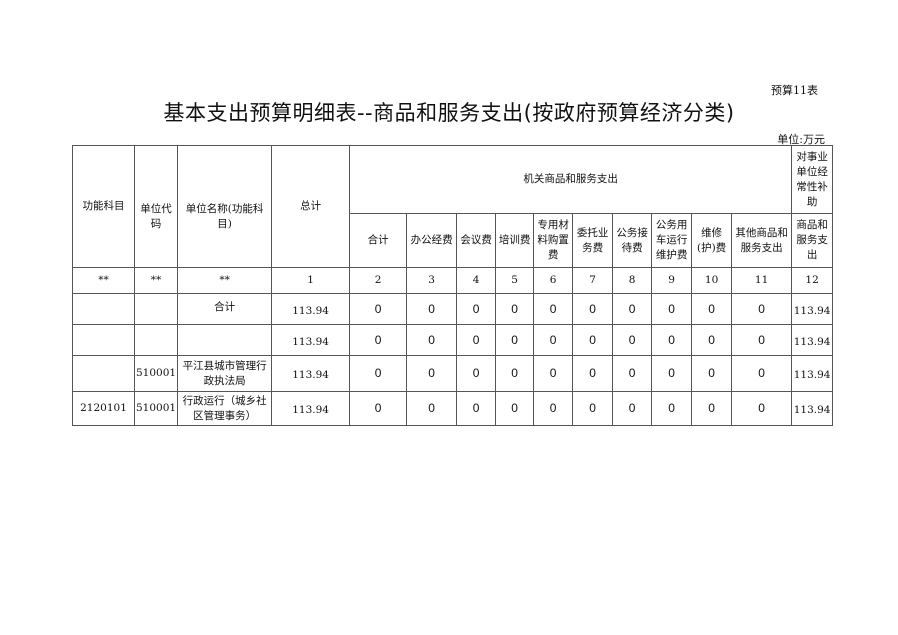 The height and width of the screenshot is (635, 898). What do you see at coordinates (225, 309) in the screenshot?
I see `unit-name-cell: 合计` at bounding box center [225, 309].